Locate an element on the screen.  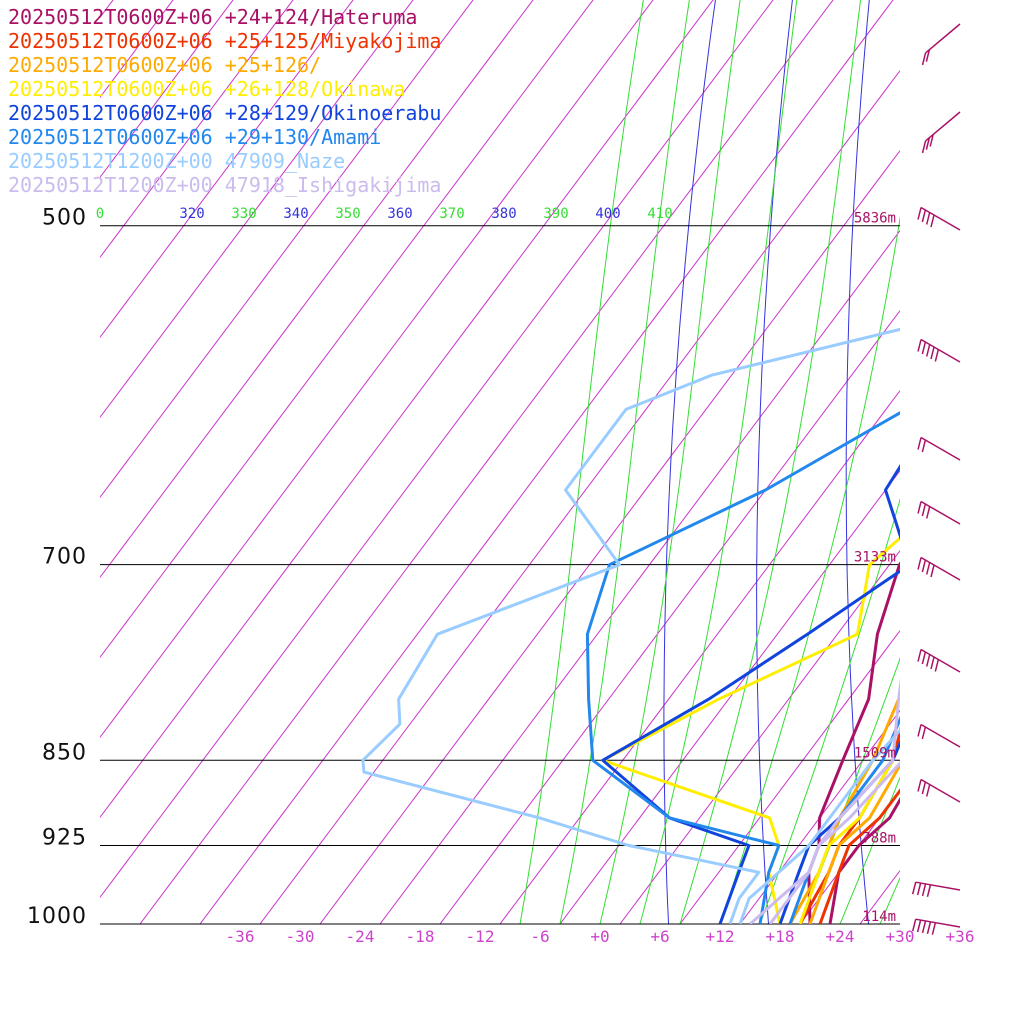
legend-entry: 20250512T1200Z+00 47909_Naze is located at coordinates (176, 161).